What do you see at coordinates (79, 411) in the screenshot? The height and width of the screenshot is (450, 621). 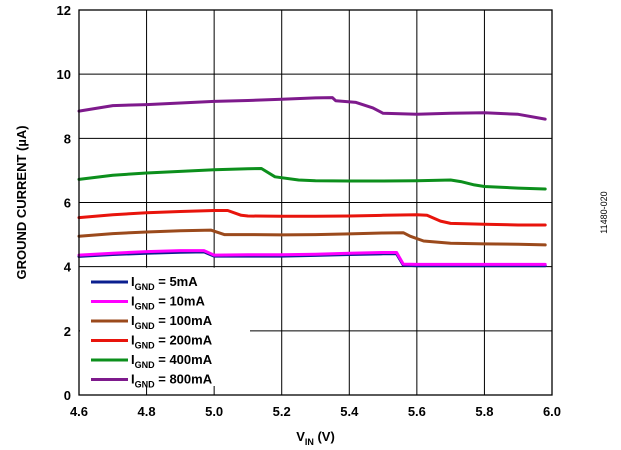 I see `x-tick-label: 4.6` at bounding box center [79, 411].